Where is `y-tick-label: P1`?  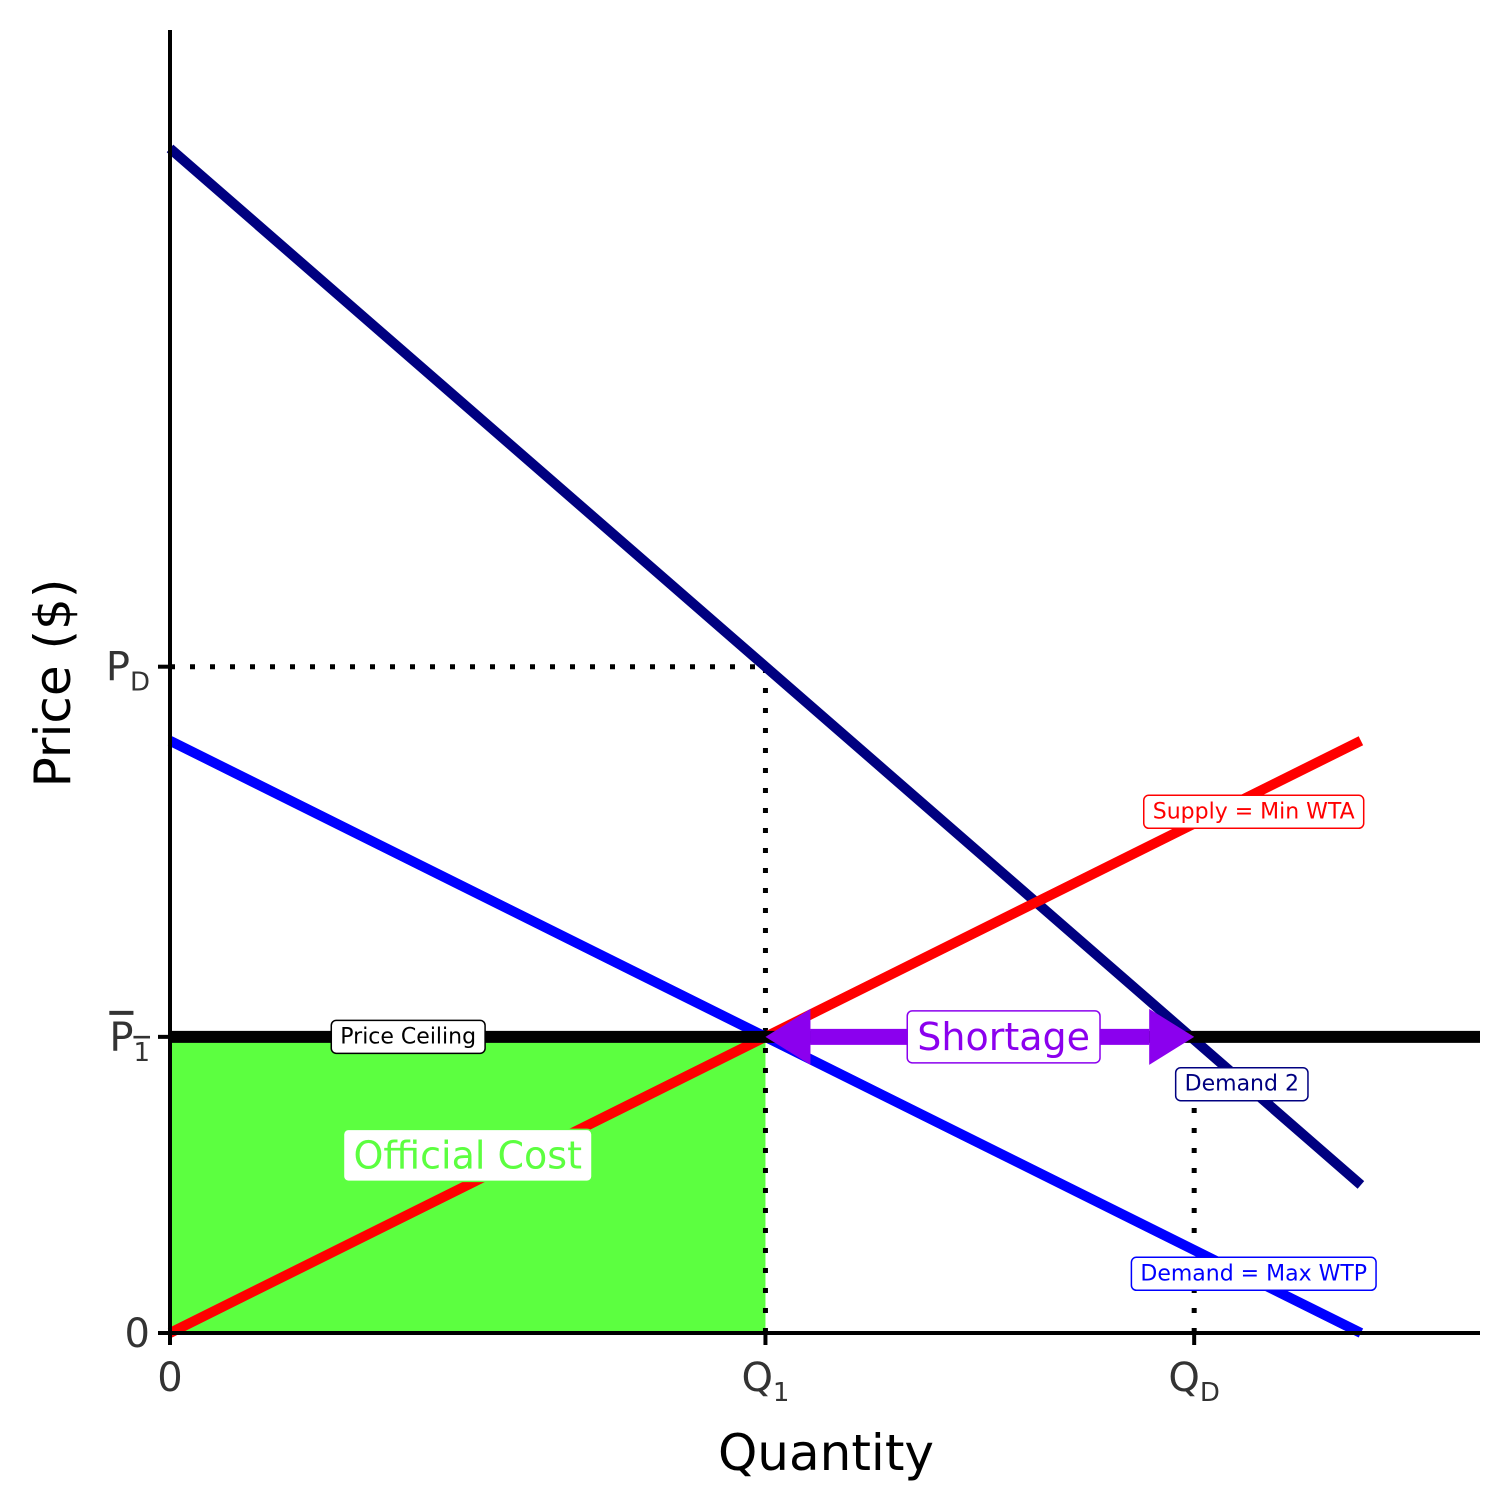 y-tick-label: P1 is located at coordinates (129, 1041).